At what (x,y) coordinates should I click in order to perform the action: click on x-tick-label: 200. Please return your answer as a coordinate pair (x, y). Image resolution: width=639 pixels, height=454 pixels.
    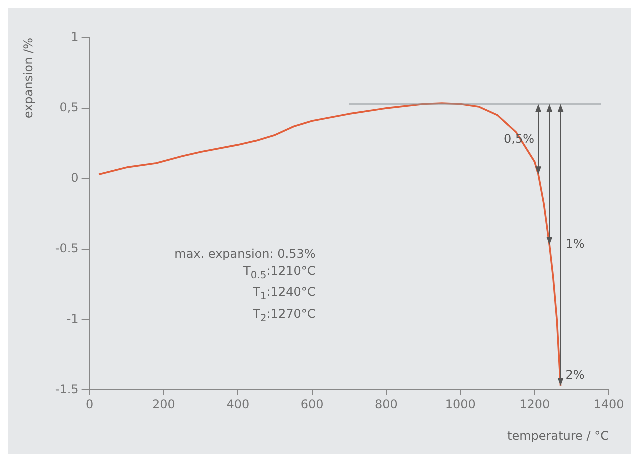
    Looking at the image, I should click on (164, 405).